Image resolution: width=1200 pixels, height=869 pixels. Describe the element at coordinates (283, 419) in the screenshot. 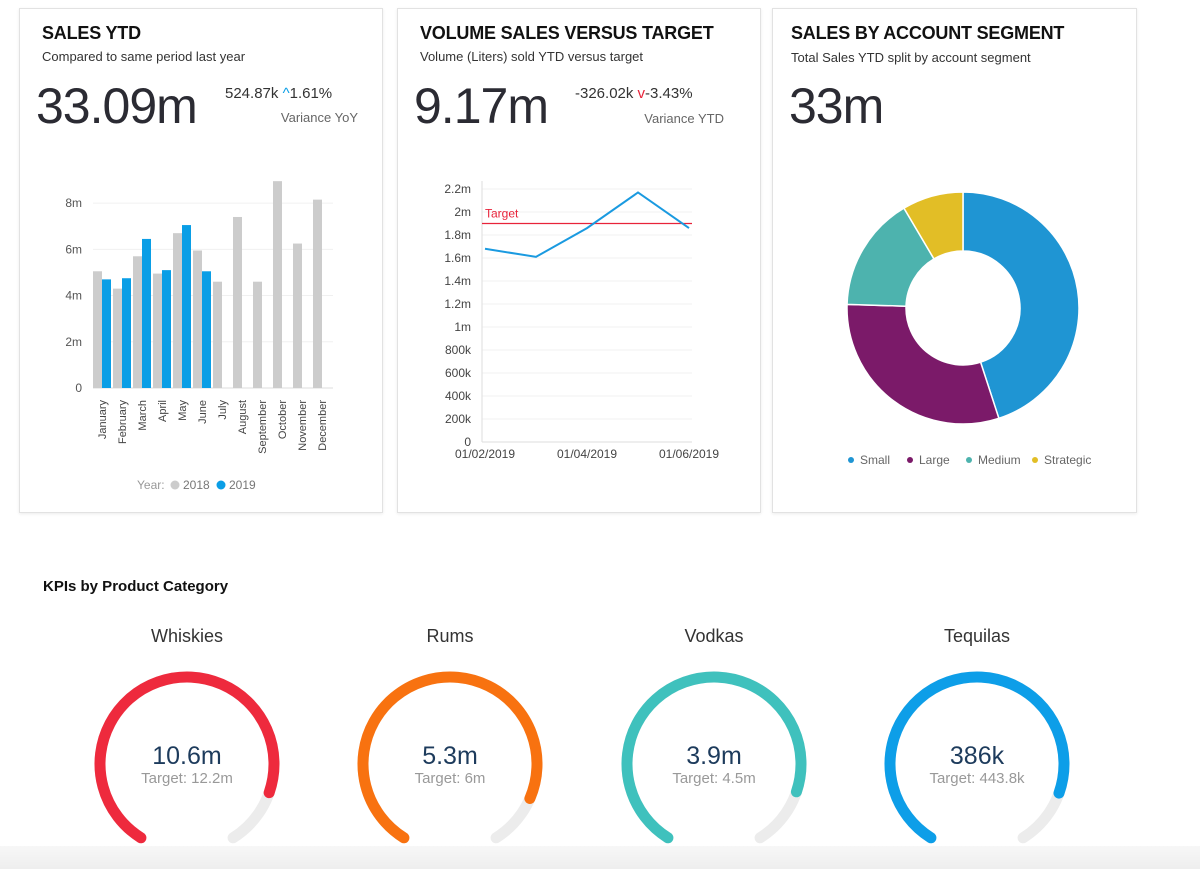

I see `x-tick-label: October` at that location.